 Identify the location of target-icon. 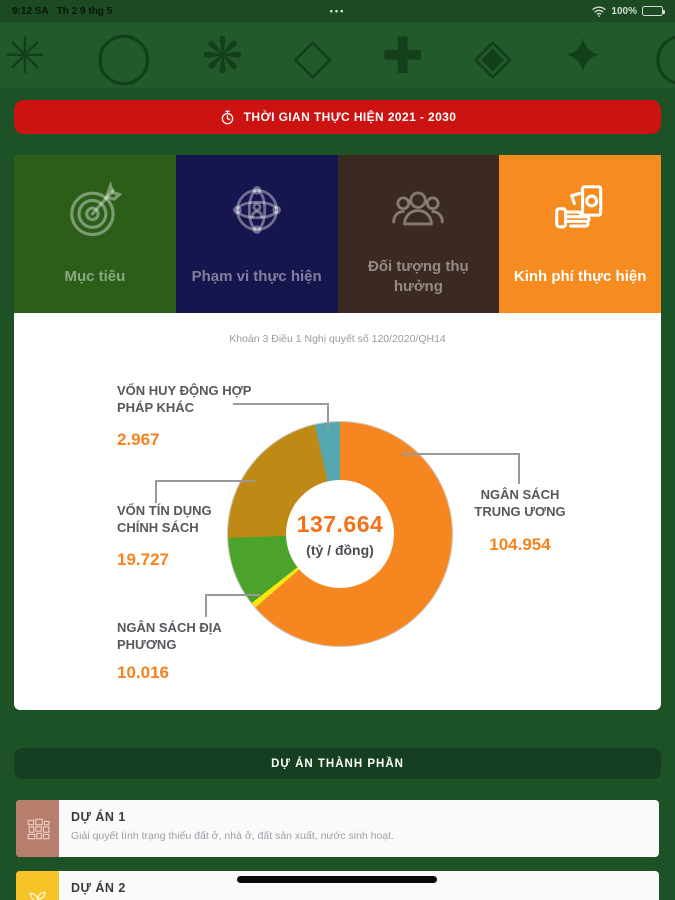
(96, 208).